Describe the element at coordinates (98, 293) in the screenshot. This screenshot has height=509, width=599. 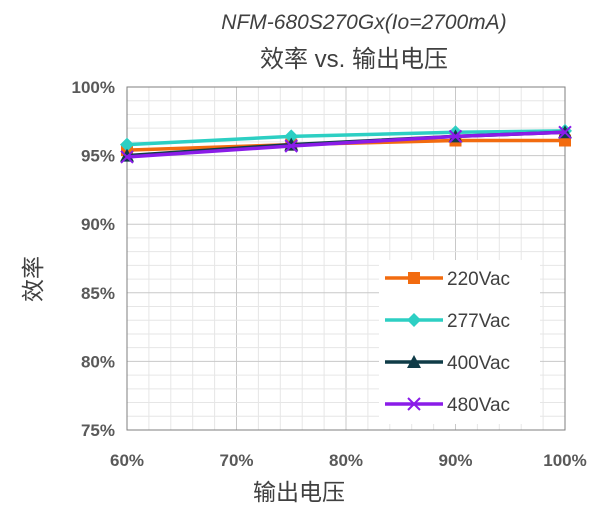
I see `y-tick-label: 85%` at that location.